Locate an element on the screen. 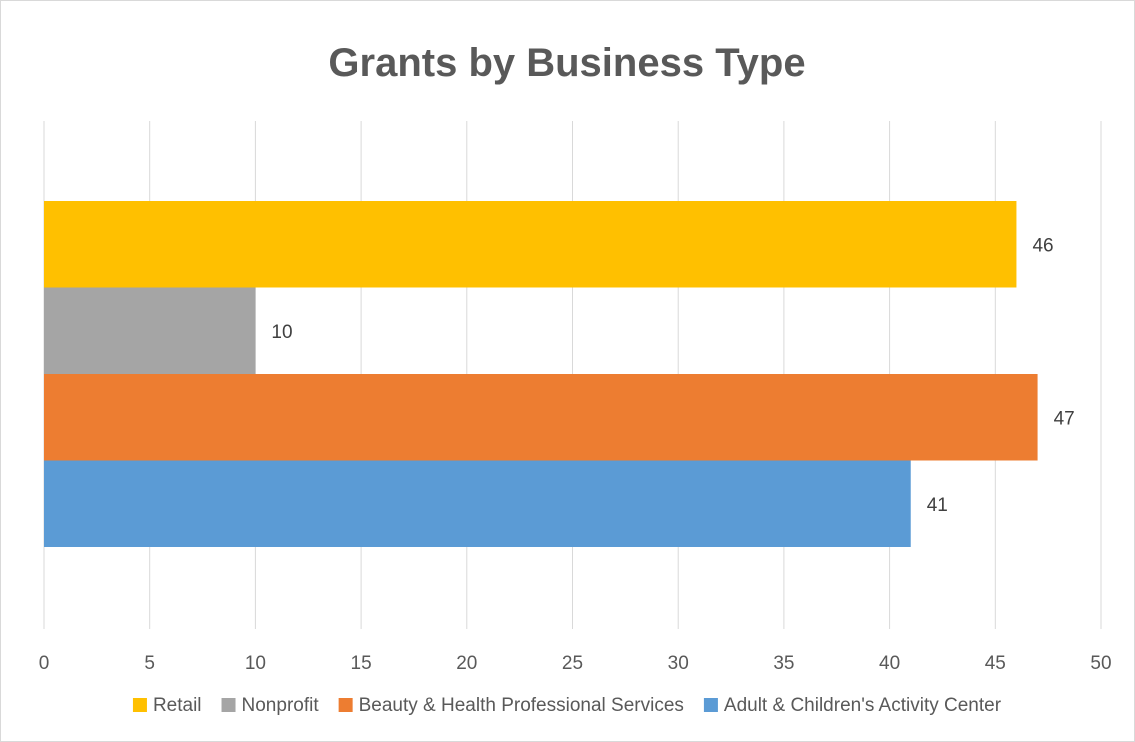 Image resolution: width=1135 pixels, height=742 pixels. x-tick-label: 40 is located at coordinates (889, 663).